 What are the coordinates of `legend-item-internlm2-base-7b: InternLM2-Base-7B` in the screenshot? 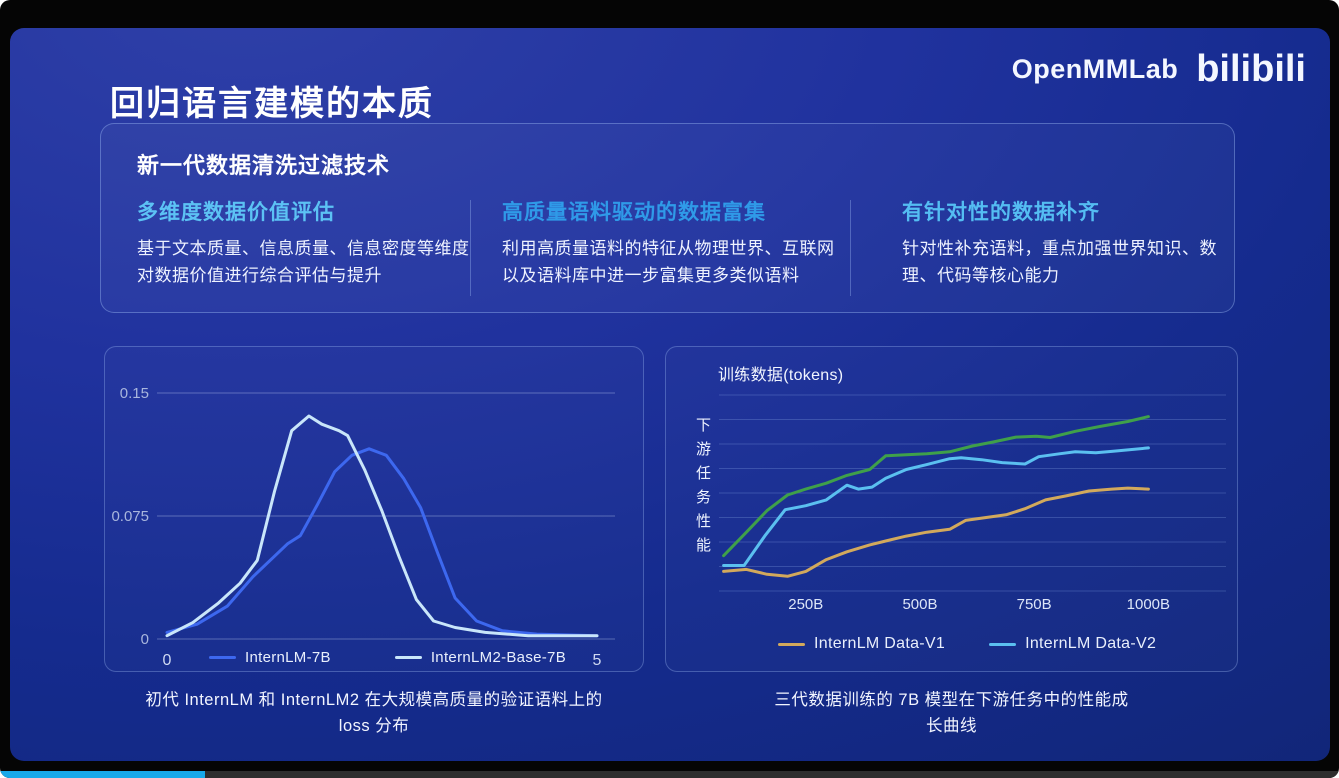 It's located at (480, 657).